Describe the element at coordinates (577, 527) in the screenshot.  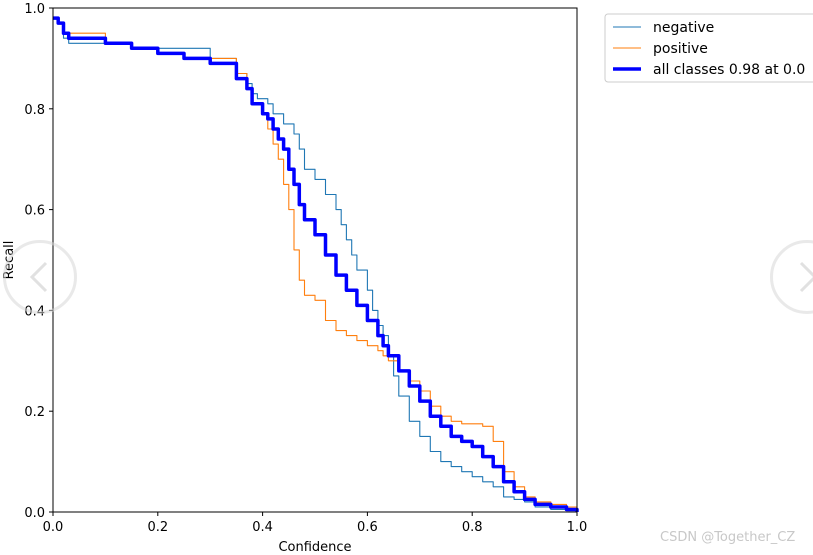
I see `x-tick-label: 1.0` at that location.